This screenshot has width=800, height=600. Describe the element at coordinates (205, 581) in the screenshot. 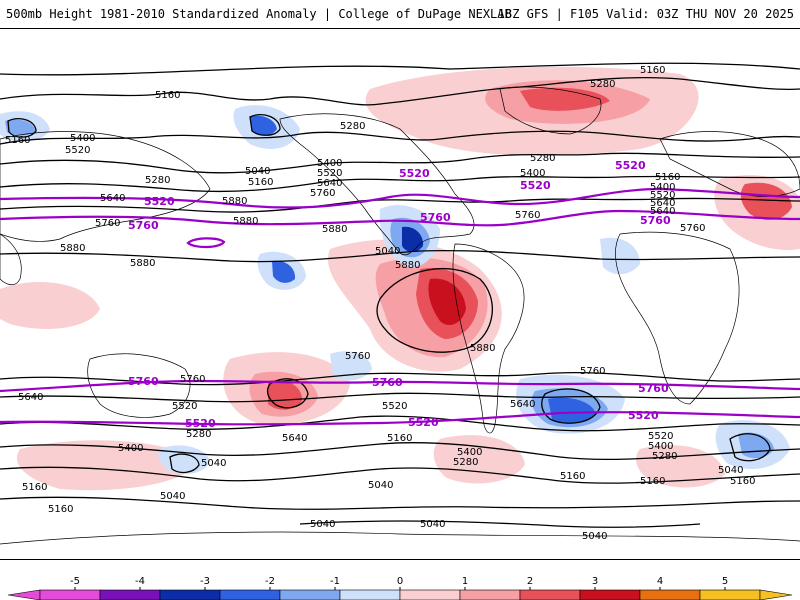

I see `colorbar-tick-label: -3` at that location.